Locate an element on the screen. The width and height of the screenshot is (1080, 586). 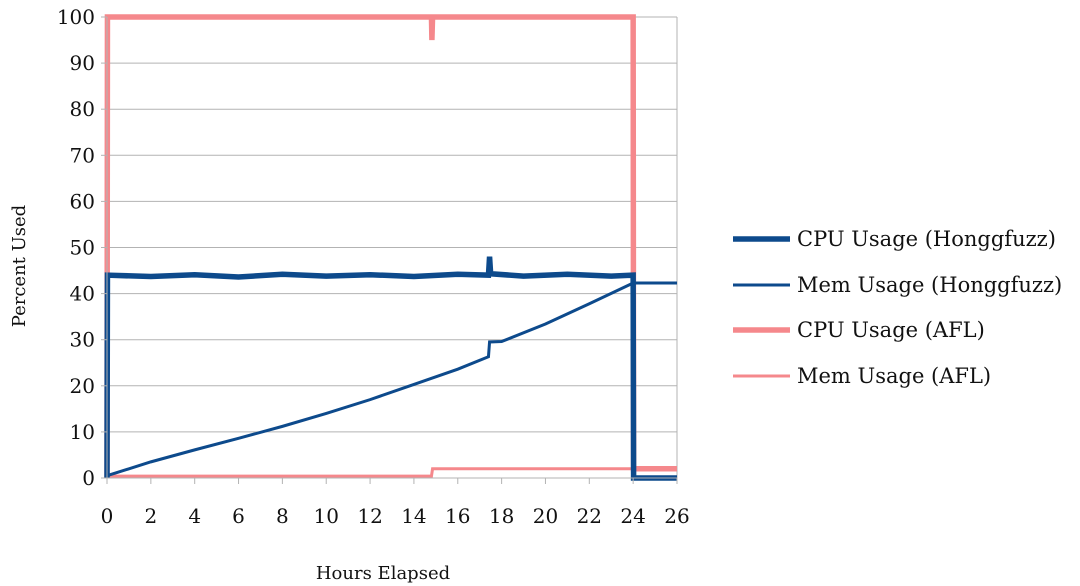
y-tick-label-20: 20 is located at coordinates (82, 386).